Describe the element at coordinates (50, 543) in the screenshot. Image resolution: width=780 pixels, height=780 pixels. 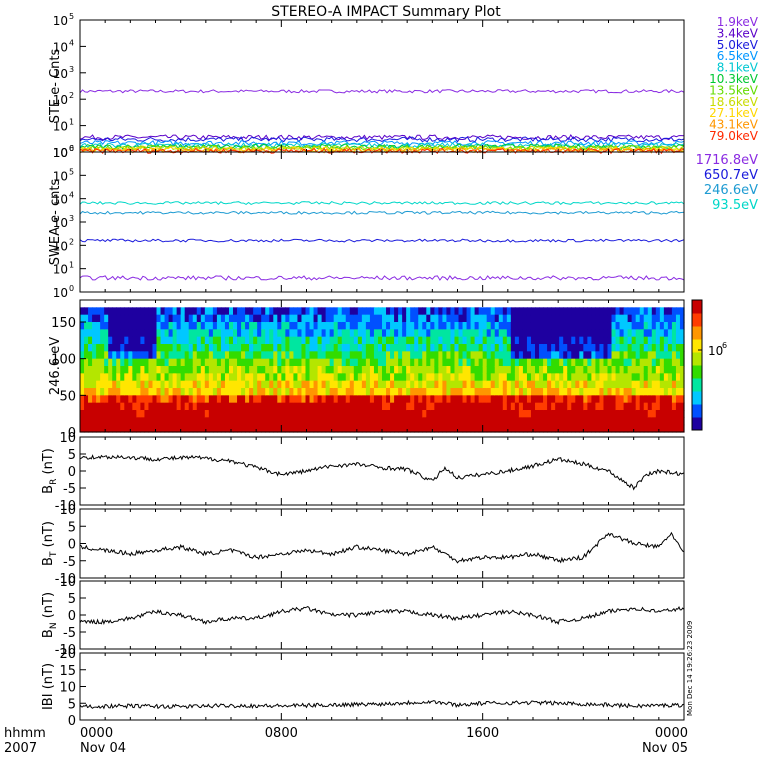
I see `y-axis-label: BT (nT)` at that location.